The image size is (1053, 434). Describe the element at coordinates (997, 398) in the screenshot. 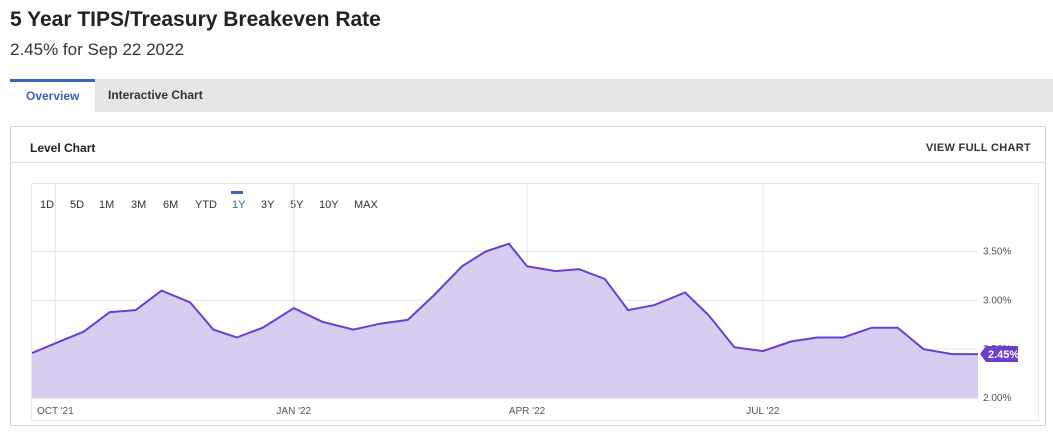

I see `y-tick-label: 2.00%` at that location.